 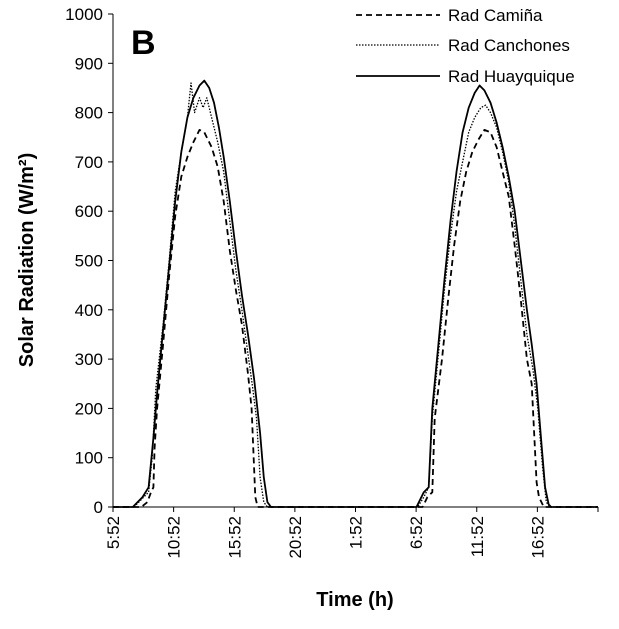 What do you see at coordinates (89, 162) in the screenshot?
I see `y-tick-label: 700` at bounding box center [89, 162].